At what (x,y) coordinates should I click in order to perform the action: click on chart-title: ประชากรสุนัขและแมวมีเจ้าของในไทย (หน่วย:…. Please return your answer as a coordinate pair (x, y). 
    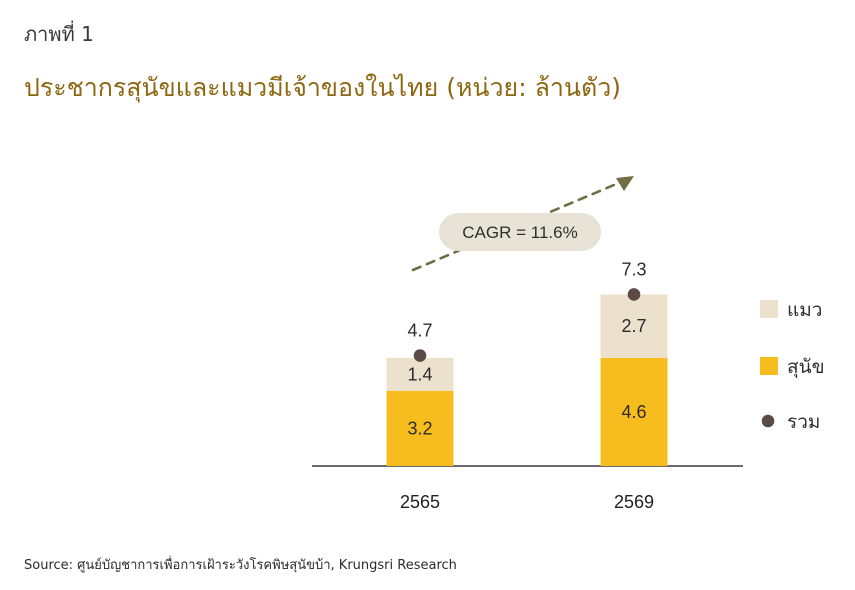
    Looking at the image, I should click on (323, 87).